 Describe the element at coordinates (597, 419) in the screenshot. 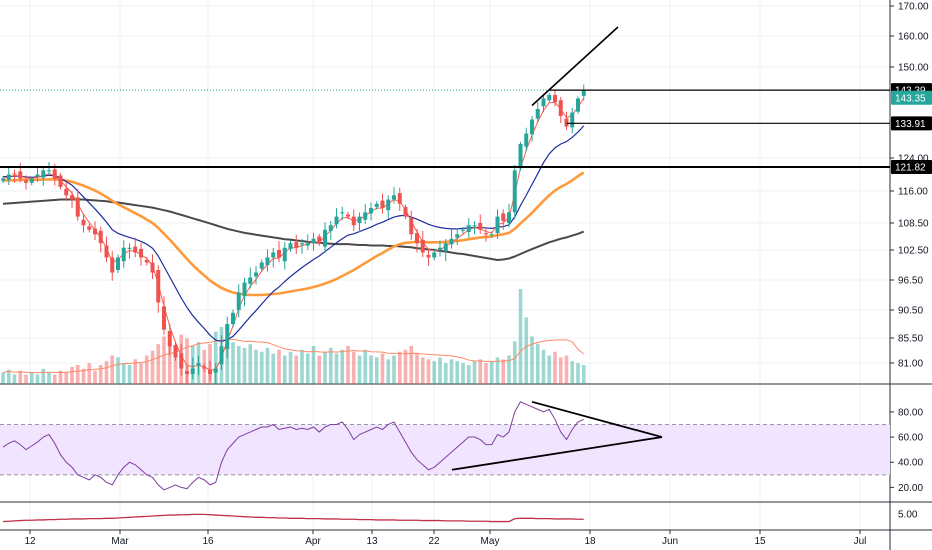

I see `rsi-triangle-upper` at that location.